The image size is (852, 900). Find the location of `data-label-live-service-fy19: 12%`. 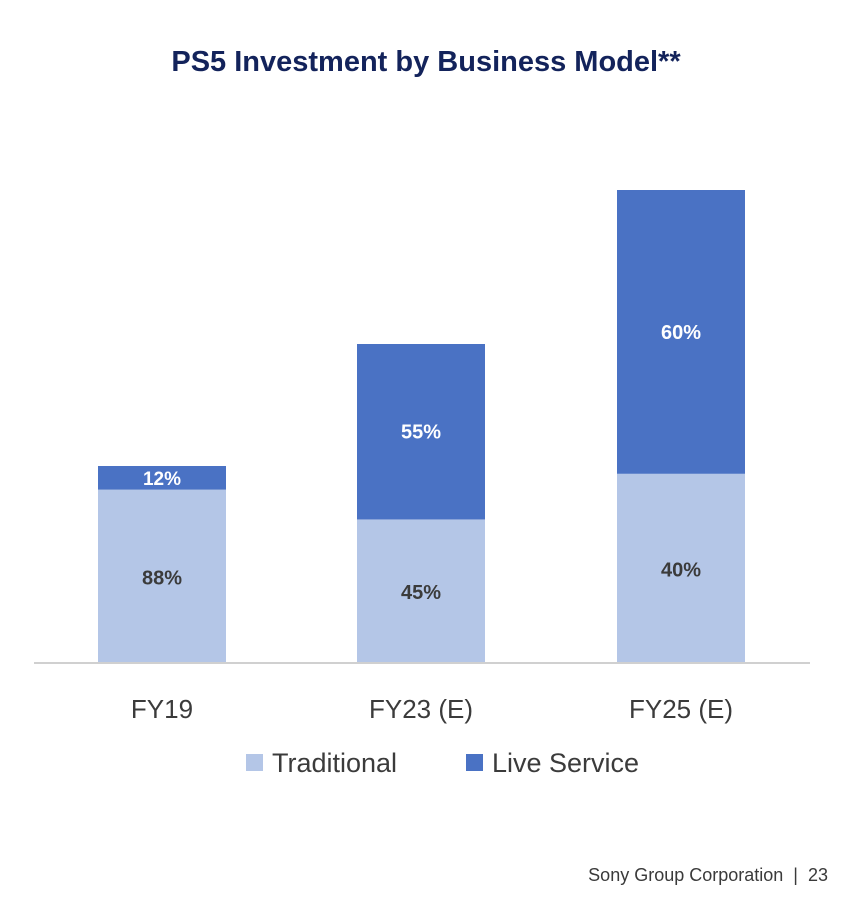

data-label-live-service-fy19: 12% is located at coordinates (162, 479).